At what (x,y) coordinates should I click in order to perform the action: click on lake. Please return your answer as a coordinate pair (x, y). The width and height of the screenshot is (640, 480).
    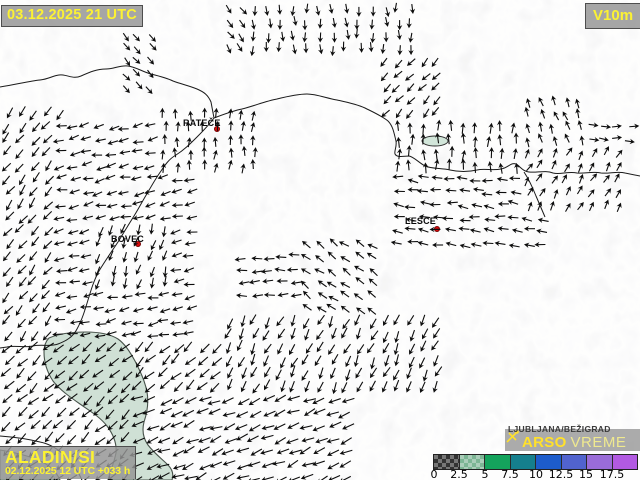
    Looking at the image, I should click on (435, 141).